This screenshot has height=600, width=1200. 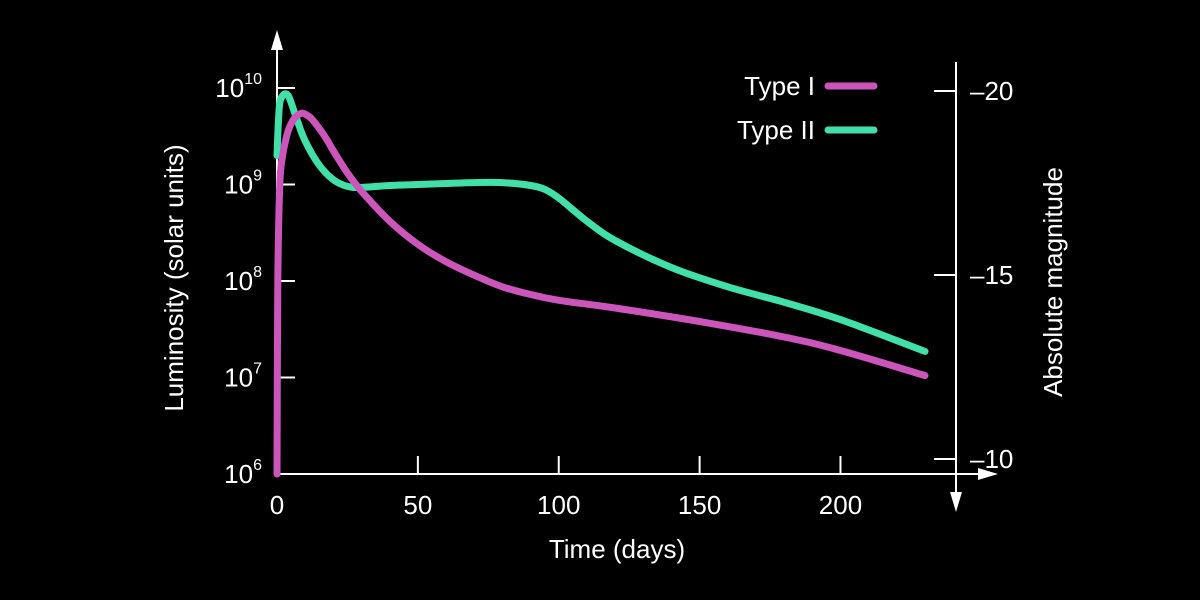 I want to click on y-tick-label: 10⁸, so click(x=243, y=280).